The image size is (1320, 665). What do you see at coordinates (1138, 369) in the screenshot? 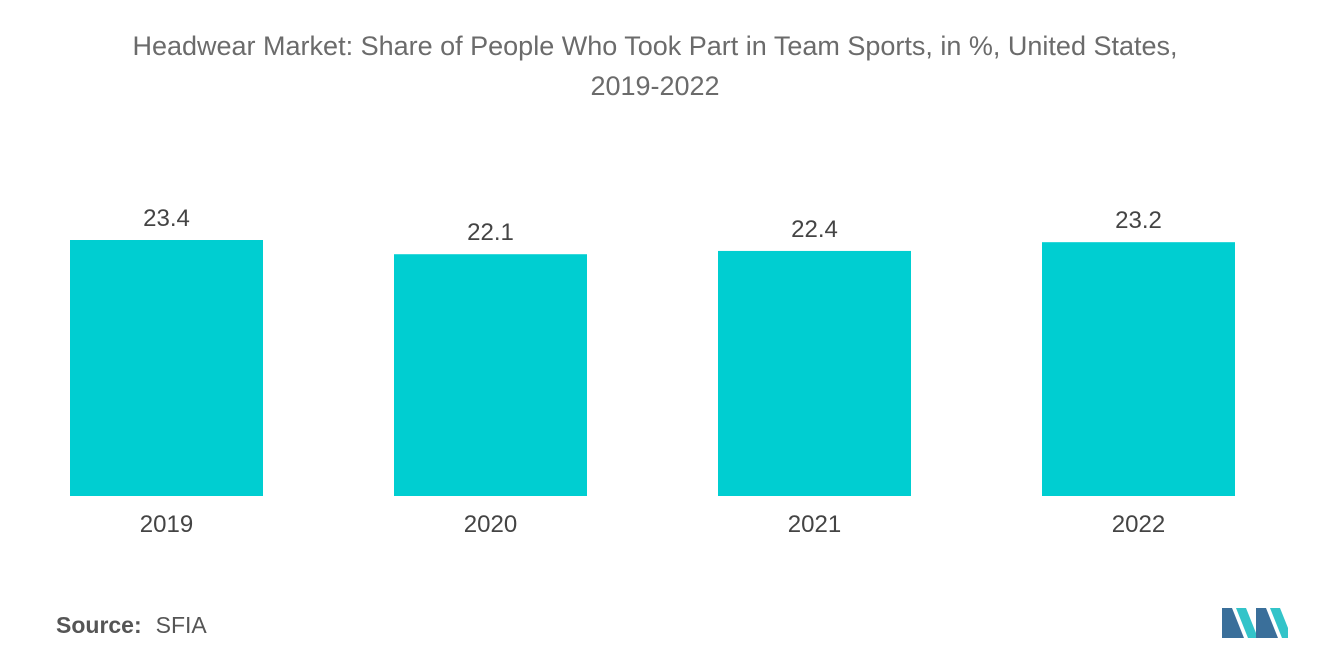
I see `bar-2022` at bounding box center [1138, 369].